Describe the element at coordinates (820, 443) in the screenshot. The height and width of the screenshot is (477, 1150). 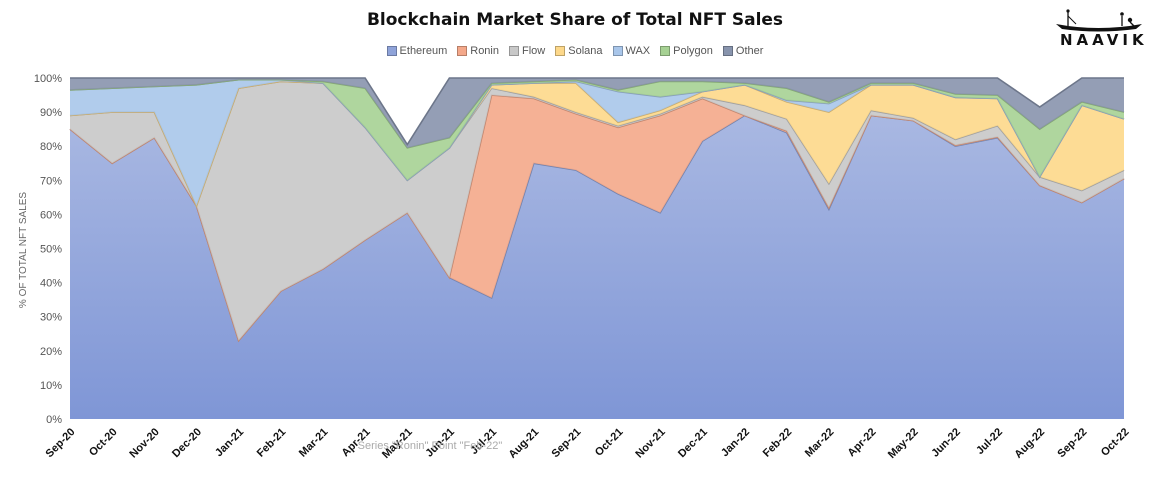
I see `x-tick-label: Mar-22` at that location.